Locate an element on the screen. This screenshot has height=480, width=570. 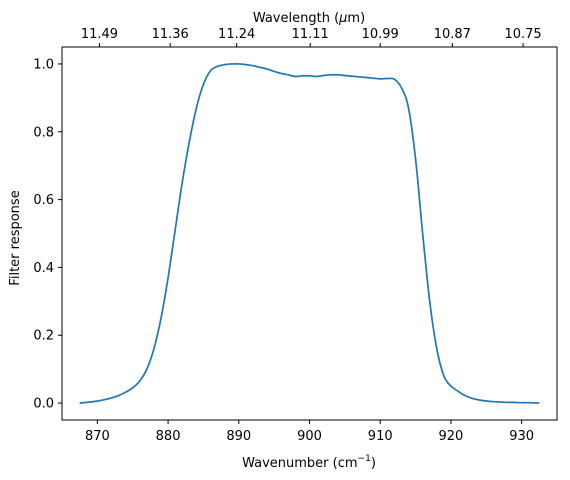
y-tick-label: 0.8 is located at coordinates (43, 132).